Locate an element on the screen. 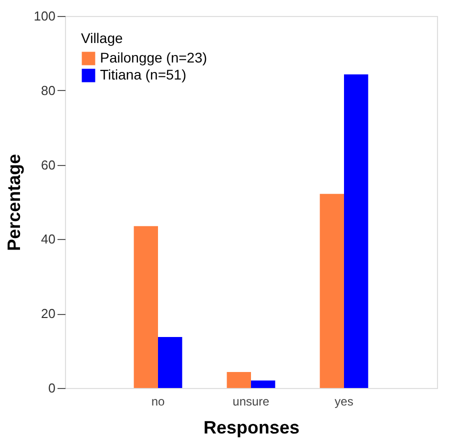  y-tick-label: 80 is located at coordinates (48, 90).